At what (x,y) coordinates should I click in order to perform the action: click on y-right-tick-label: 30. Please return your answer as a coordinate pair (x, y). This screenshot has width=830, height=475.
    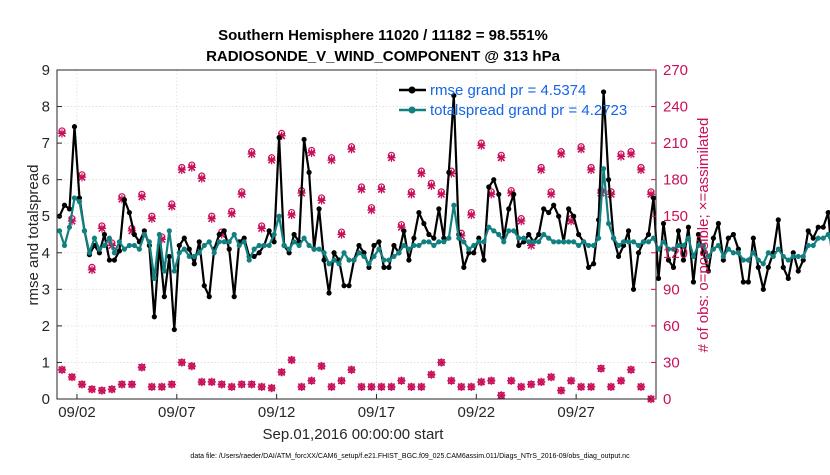
    Looking at the image, I should click on (671, 362).